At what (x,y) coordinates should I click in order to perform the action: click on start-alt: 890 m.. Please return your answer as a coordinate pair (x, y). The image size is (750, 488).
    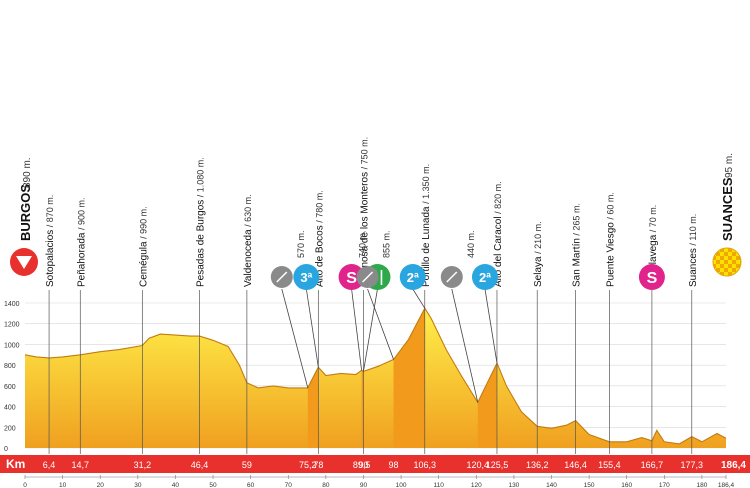
    Looking at the image, I should click on (27, 172).